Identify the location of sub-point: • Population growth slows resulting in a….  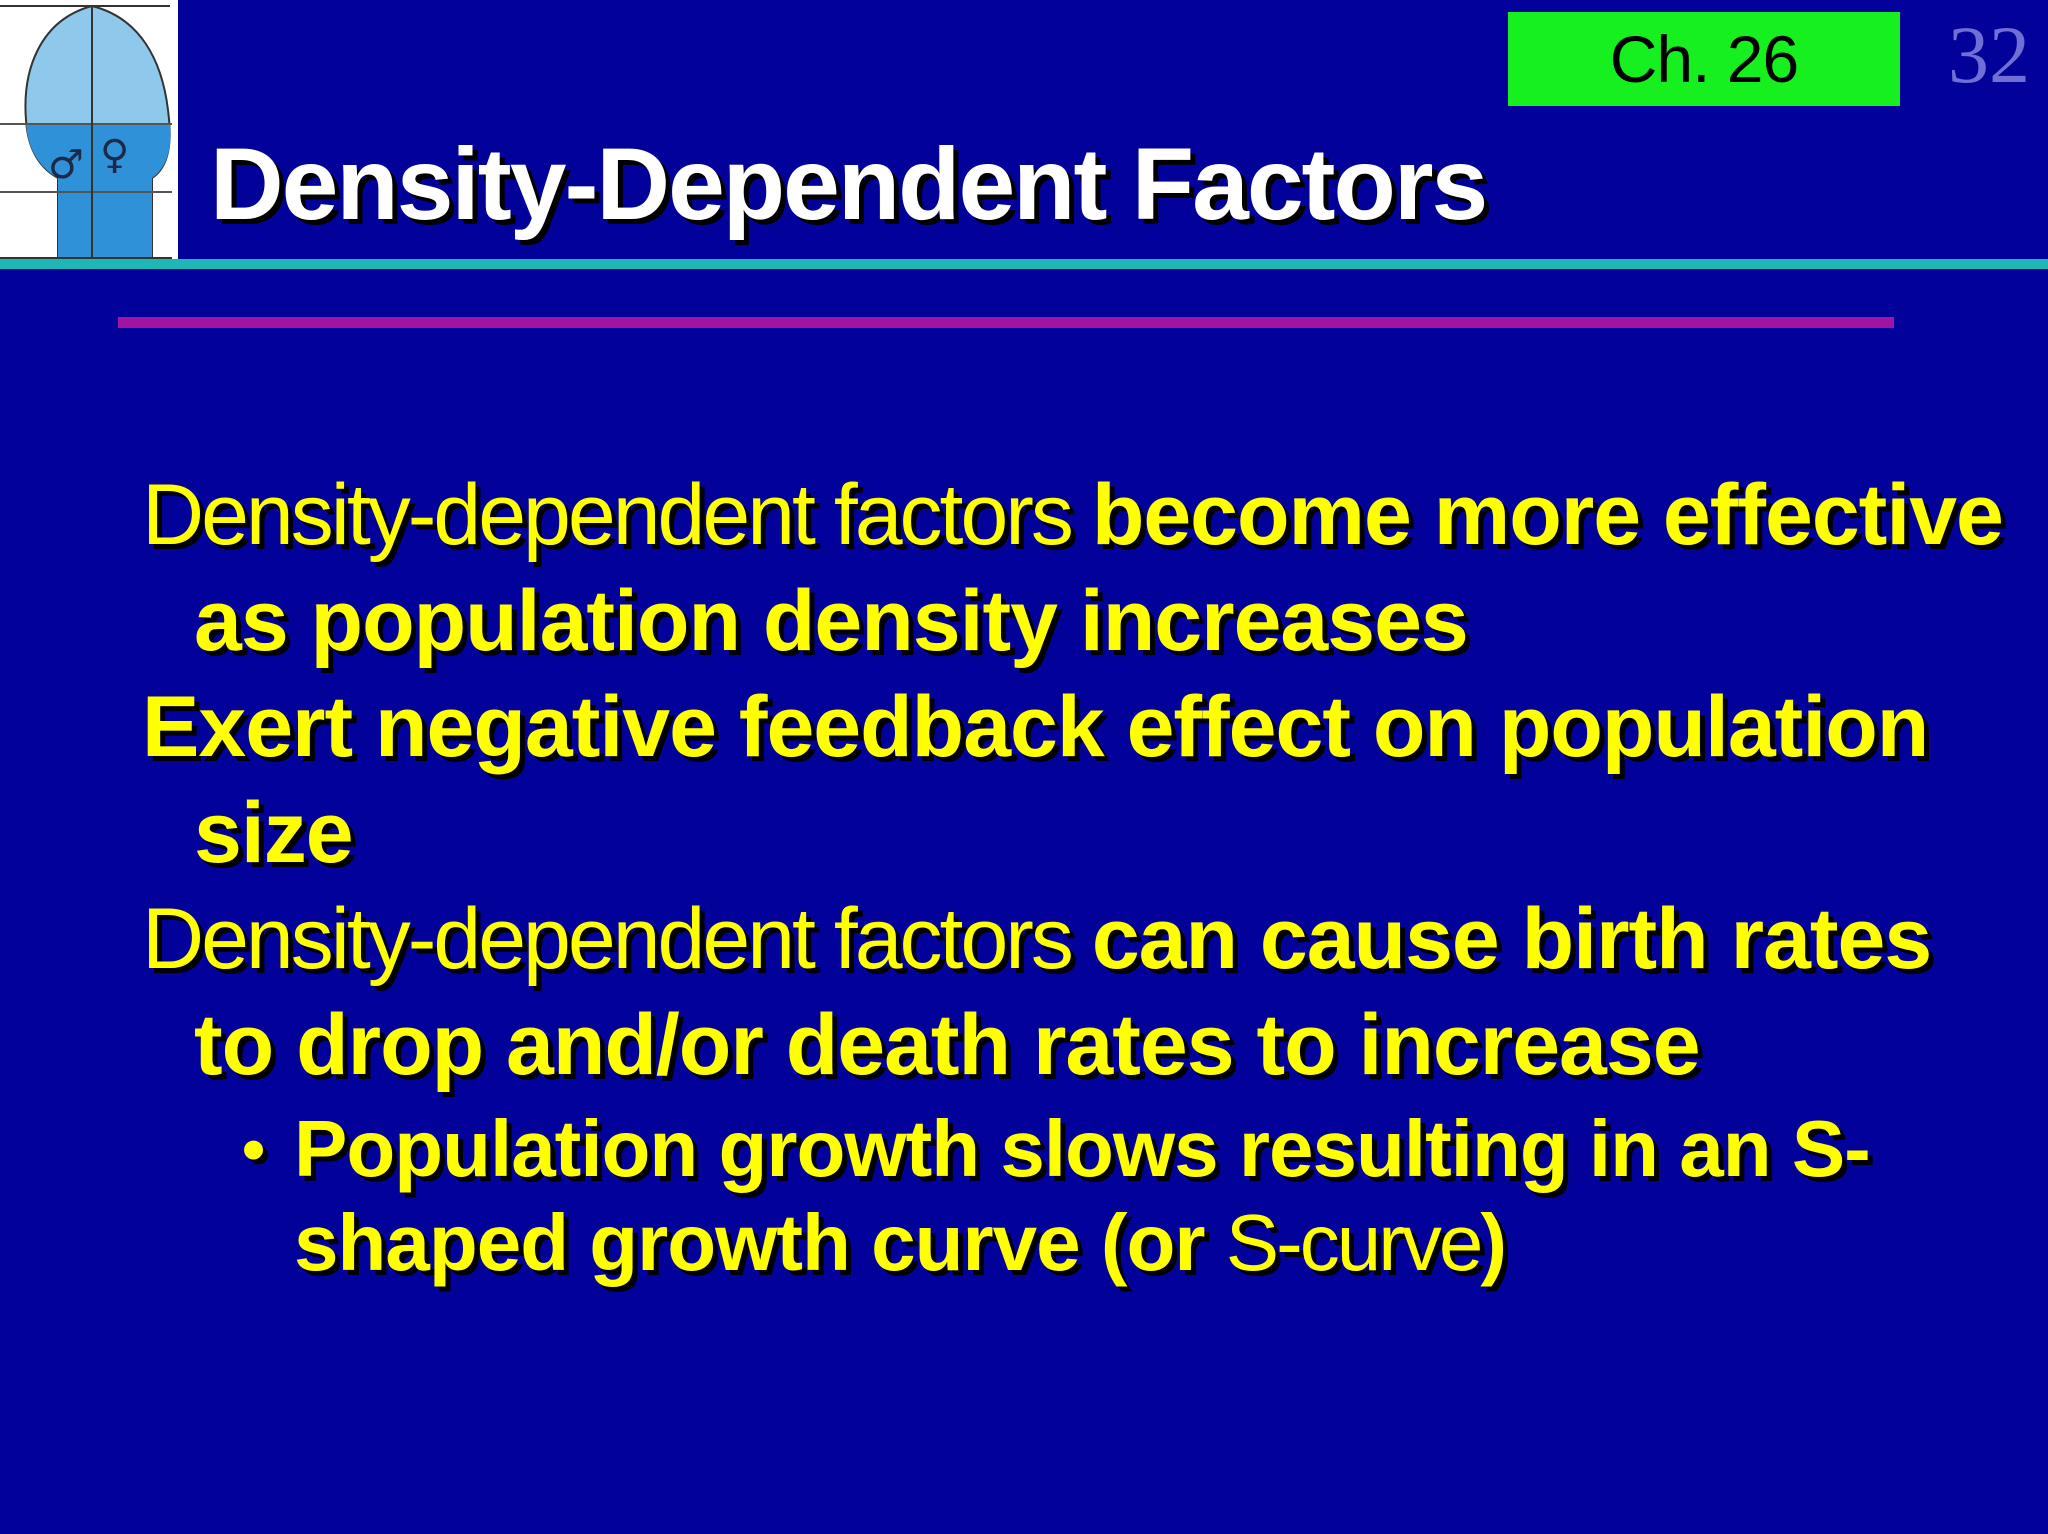
(1132, 1196).